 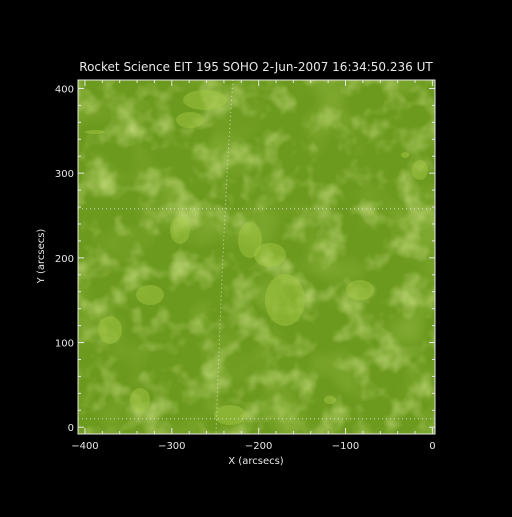 What do you see at coordinates (256, 461) in the screenshot?
I see `x-axis-label: X (arcsecs)` at bounding box center [256, 461].